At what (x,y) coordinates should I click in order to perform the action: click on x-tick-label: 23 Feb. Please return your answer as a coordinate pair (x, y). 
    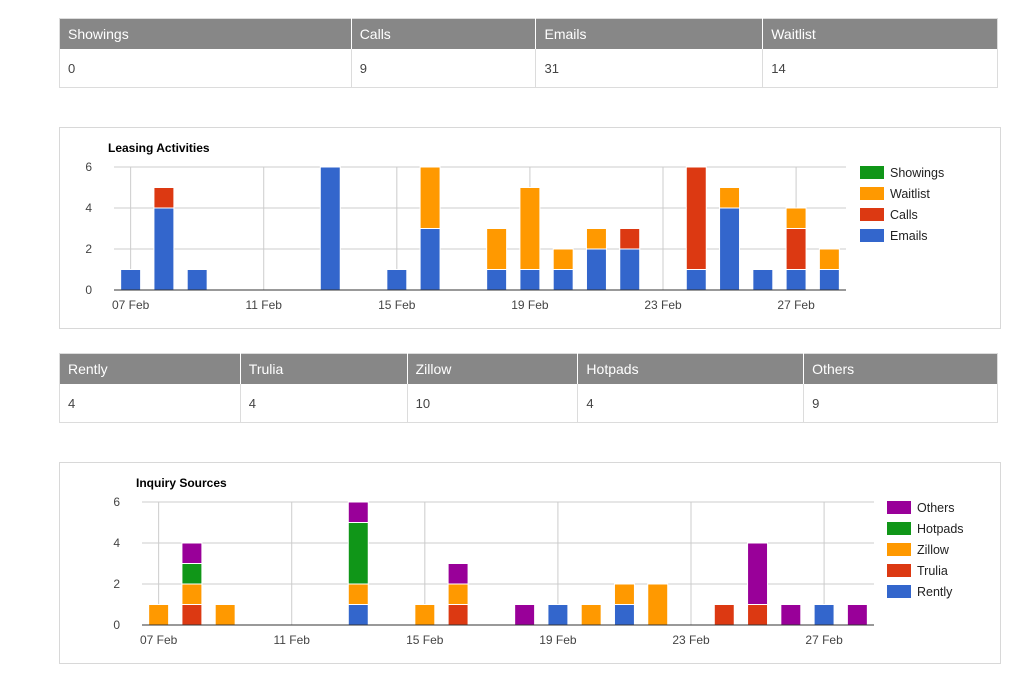
    Looking at the image, I should click on (691, 640).